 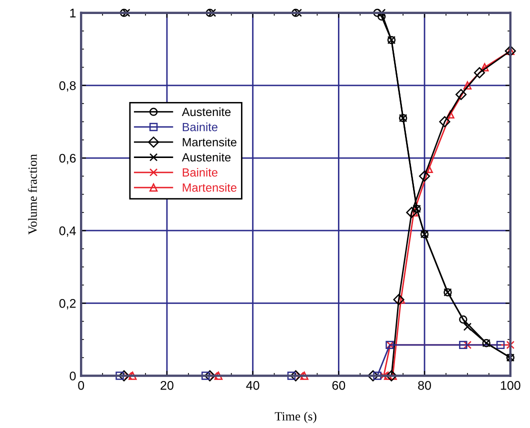 What do you see at coordinates (295, 418) in the screenshot?
I see `x-axis-title: Time (s)` at bounding box center [295, 418].